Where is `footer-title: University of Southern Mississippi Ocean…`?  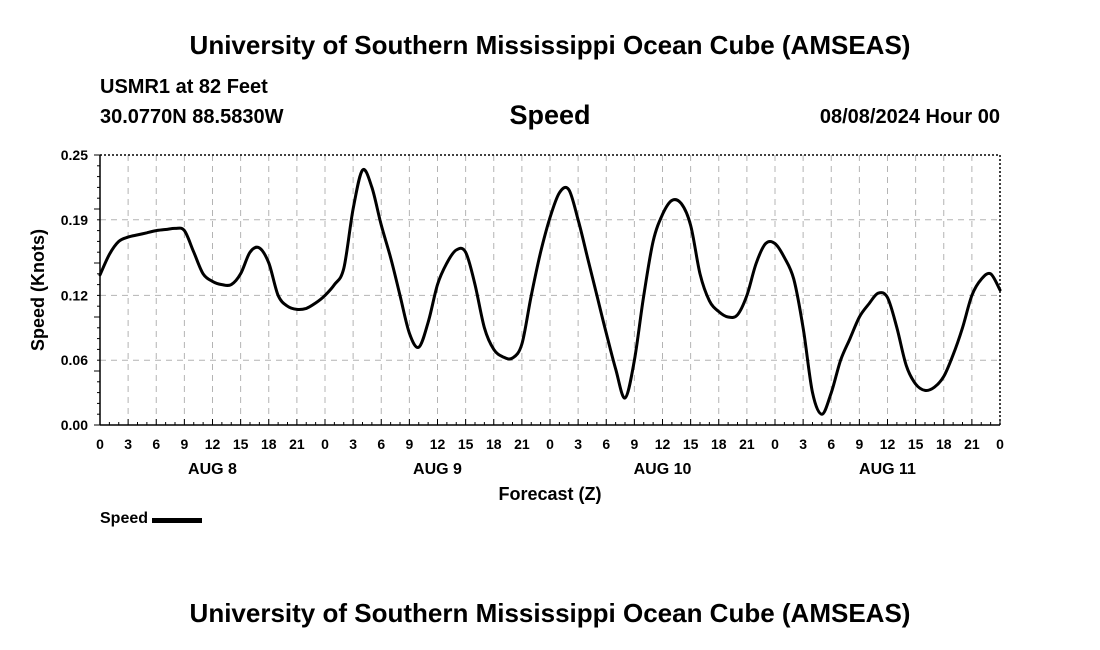
footer-title: University of Southern Mississippi Ocean… is located at coordinates (550, 613).